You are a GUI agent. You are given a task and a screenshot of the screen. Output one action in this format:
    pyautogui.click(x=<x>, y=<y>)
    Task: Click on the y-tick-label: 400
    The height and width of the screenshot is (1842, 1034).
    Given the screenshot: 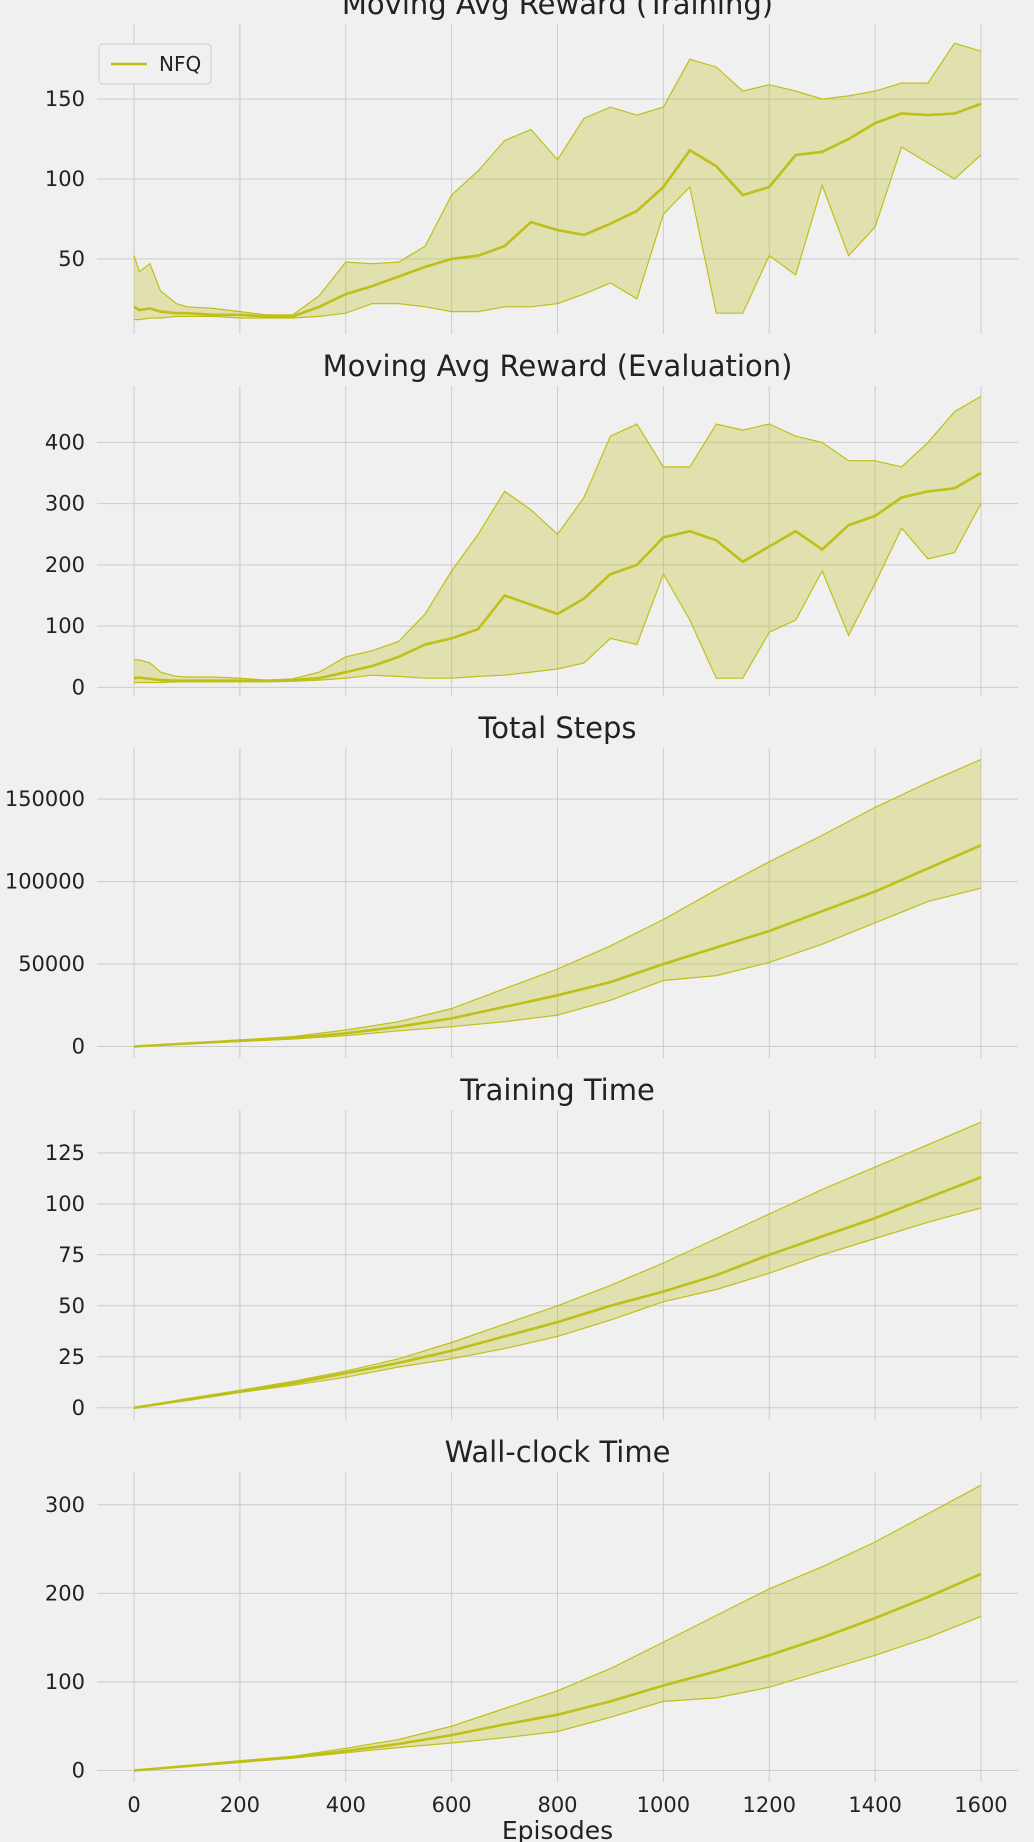 What is the action you would take?
    pyautogui.click(x=65, y=442)
    